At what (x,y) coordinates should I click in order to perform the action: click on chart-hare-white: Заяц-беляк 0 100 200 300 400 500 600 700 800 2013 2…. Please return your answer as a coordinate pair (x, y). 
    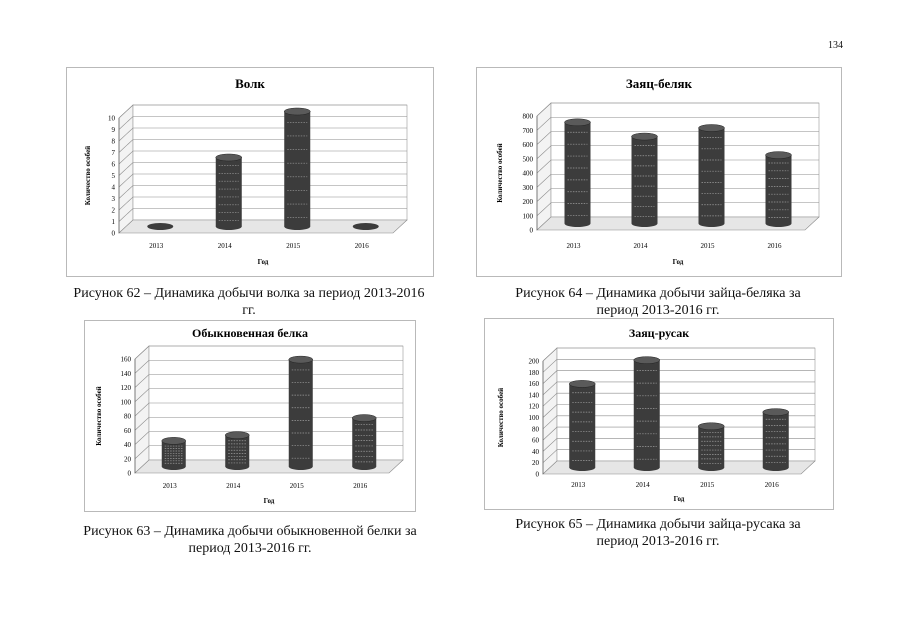
    Looking at the image, I should click on (659, 172).